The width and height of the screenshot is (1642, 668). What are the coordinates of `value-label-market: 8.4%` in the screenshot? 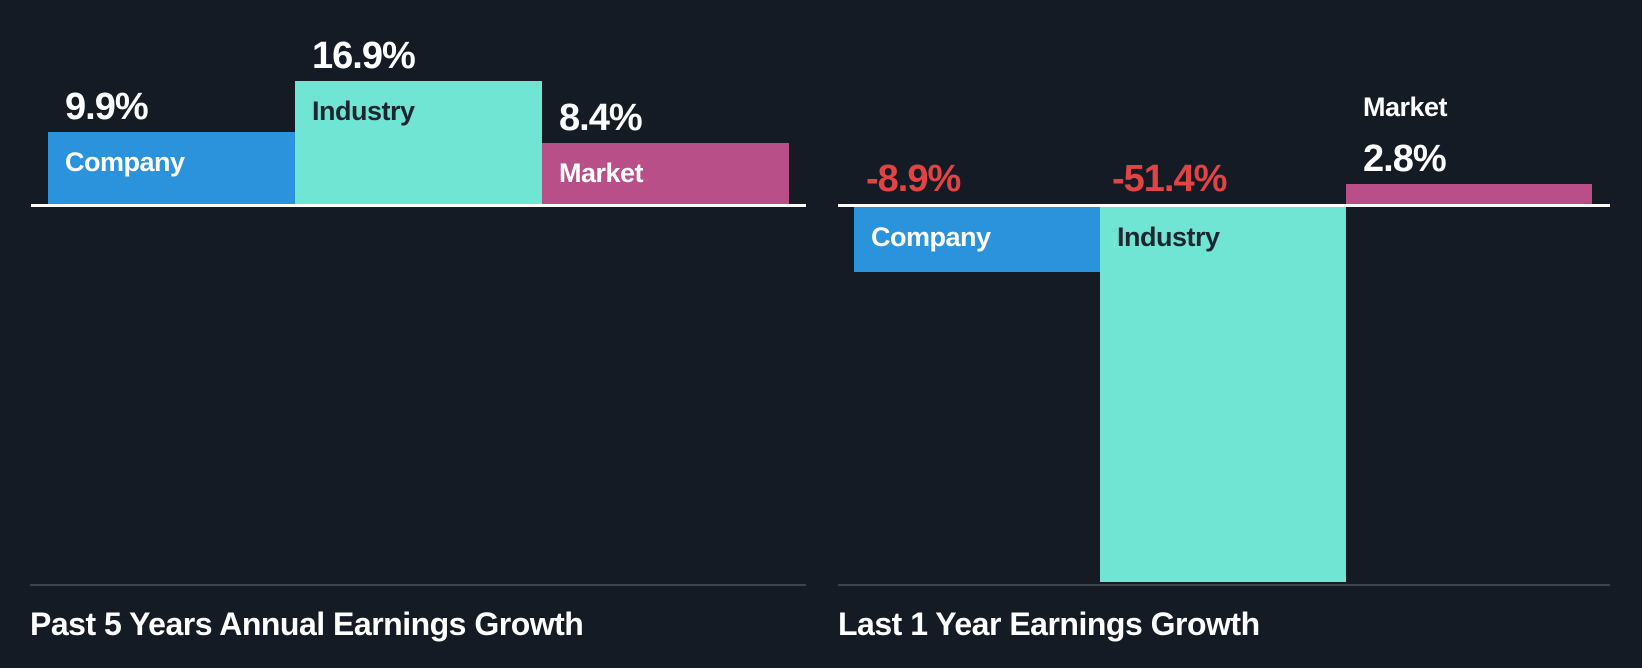 It's located at (601, 118).